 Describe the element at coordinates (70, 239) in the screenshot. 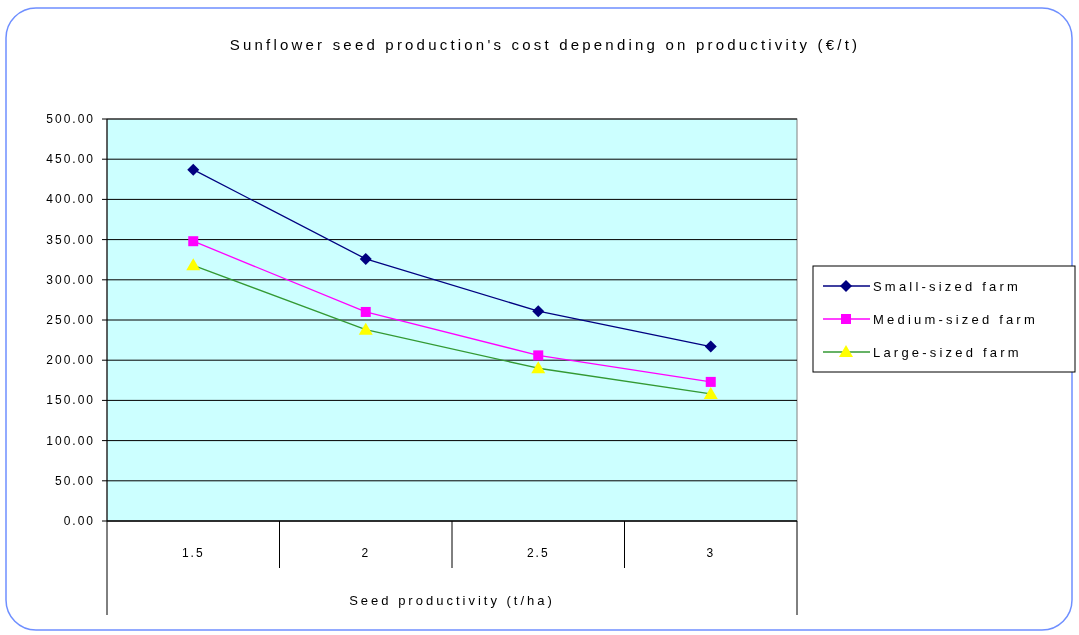

I see `y-tick-label: 350.00` at that location.